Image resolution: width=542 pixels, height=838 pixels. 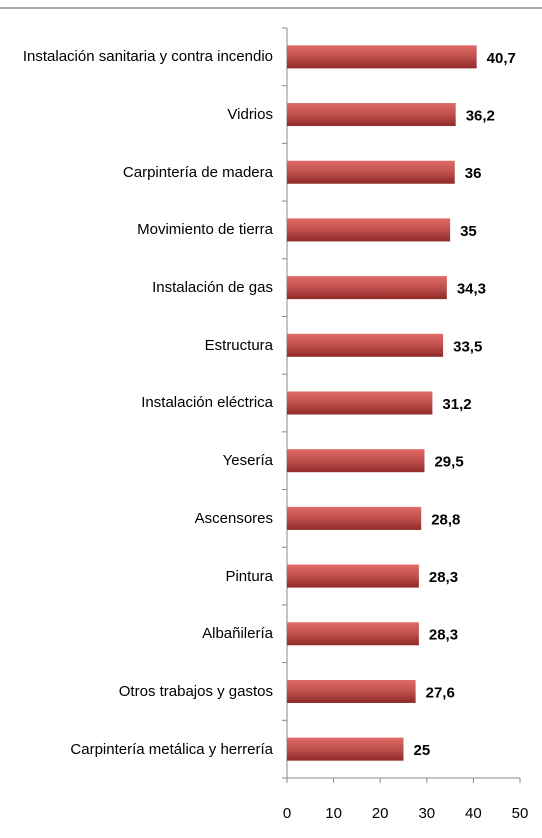 What do you see at coordinates (195, 691) in the screenshot?
I see `category-text: Otros trabajos y gastos` at bounding box center [195, 691].